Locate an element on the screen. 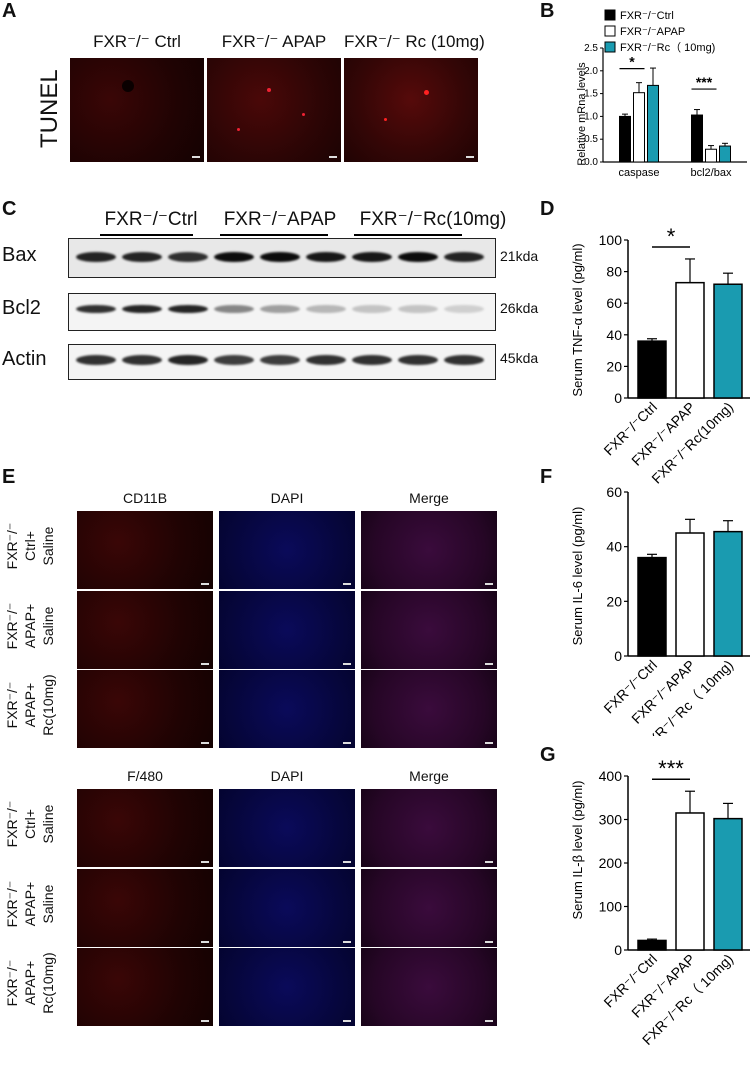 The height and width of the screenshot is (1071, 754). blot-group-rc-line is located at coordinates (408, 235).